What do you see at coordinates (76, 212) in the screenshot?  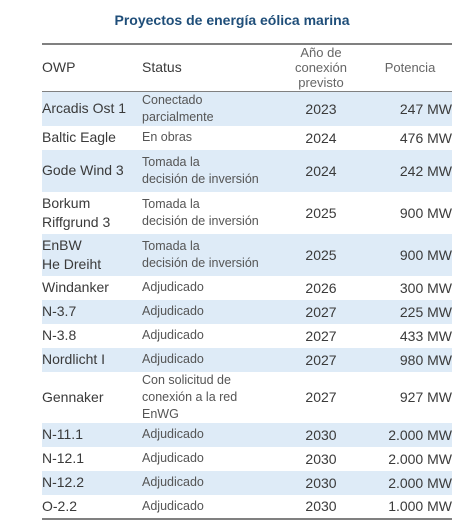 I see `cell-owp: Borkum Riffgrund 3` at bounding box center [76, 212].